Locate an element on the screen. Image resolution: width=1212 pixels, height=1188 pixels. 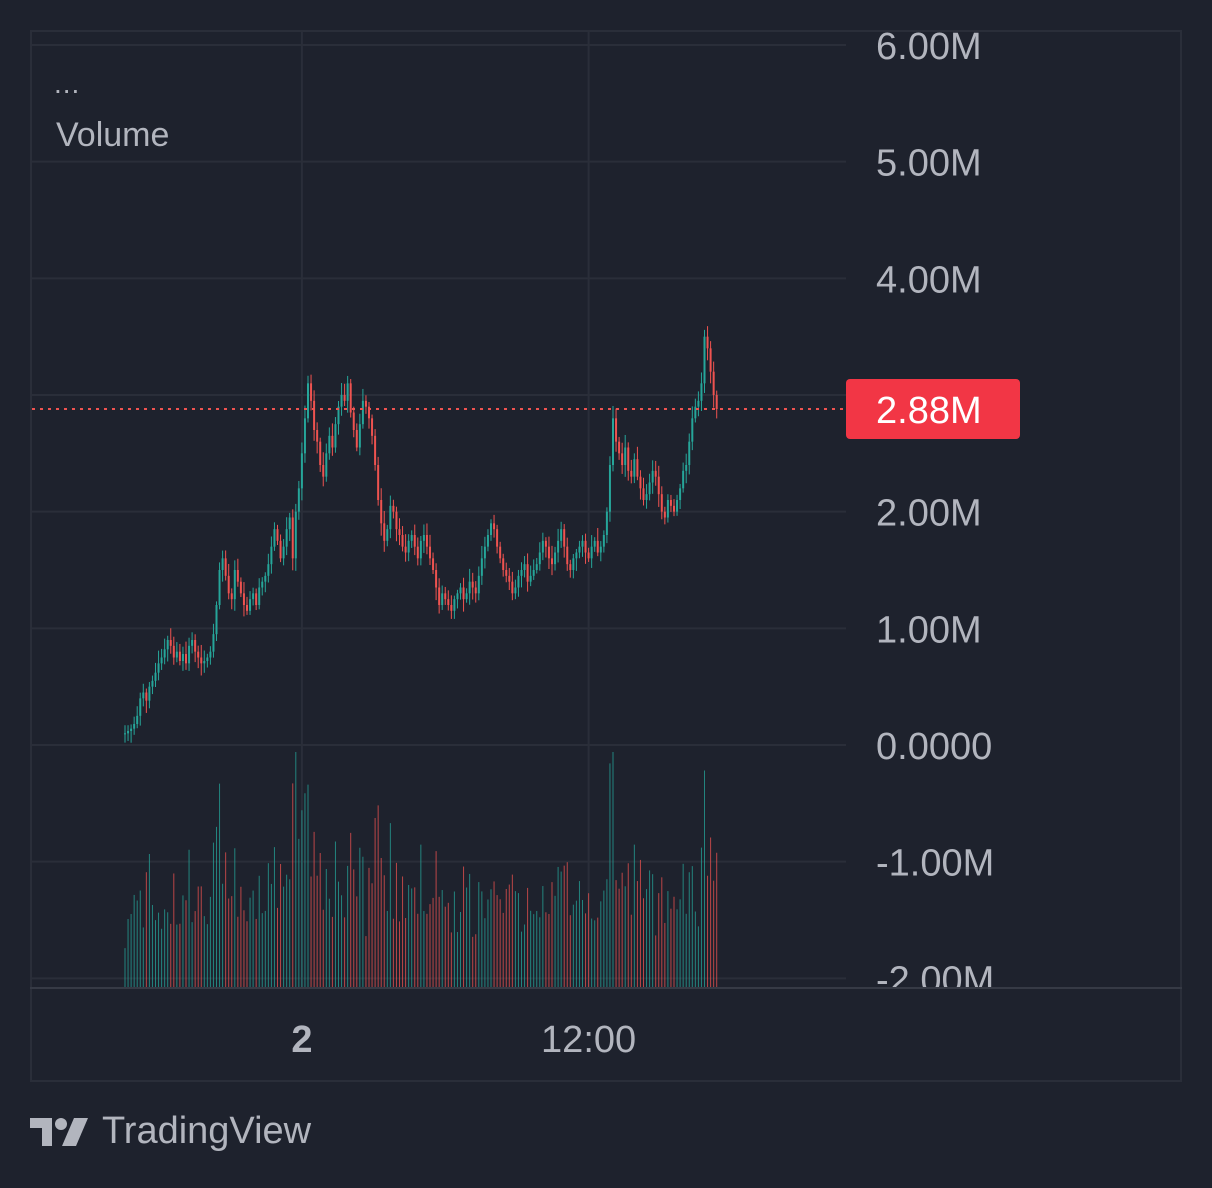
tradingview-brand: TradingView is located at coordinates (170, 1131).